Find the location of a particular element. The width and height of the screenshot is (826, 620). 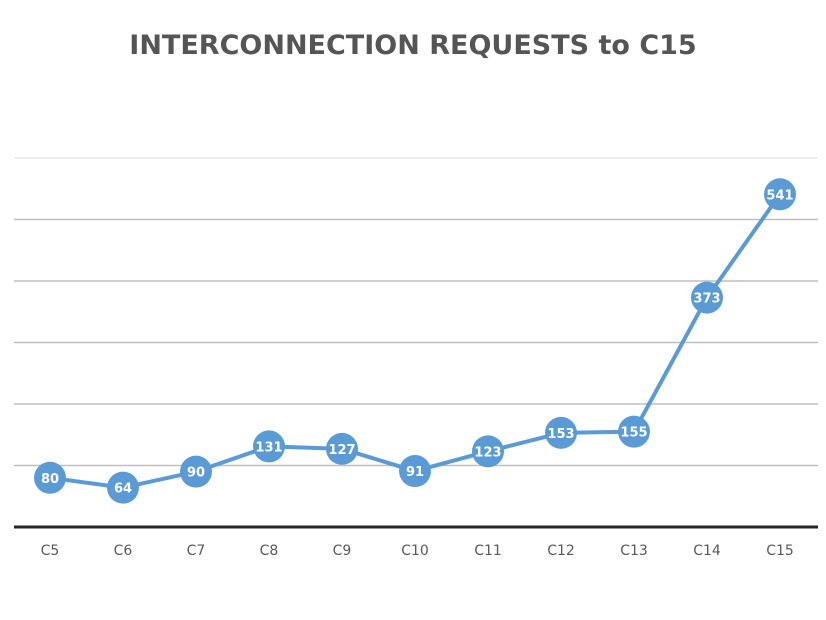

data-label: 80 is located at coordinates (50, 479).